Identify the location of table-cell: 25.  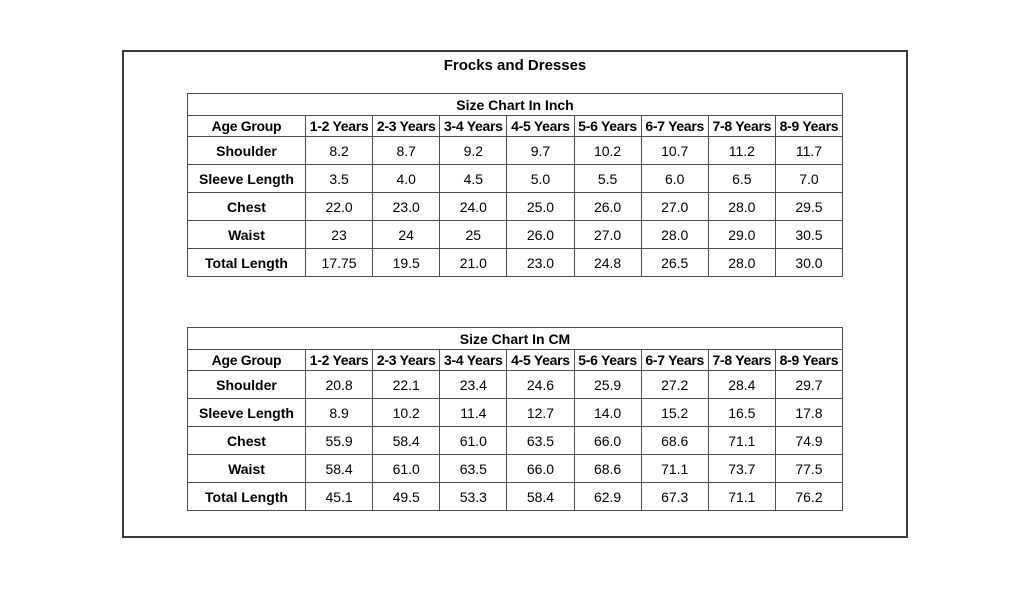
(473, 234).